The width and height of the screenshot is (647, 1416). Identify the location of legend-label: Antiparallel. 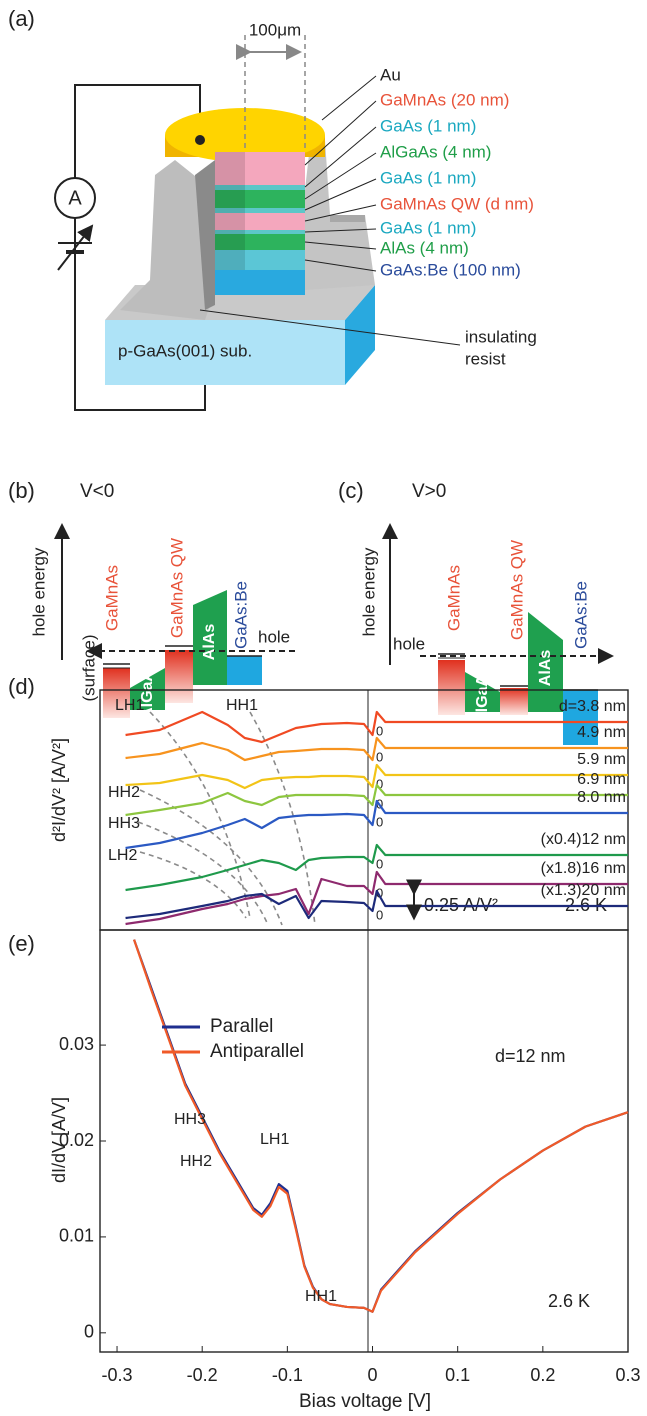
(257, 1051).